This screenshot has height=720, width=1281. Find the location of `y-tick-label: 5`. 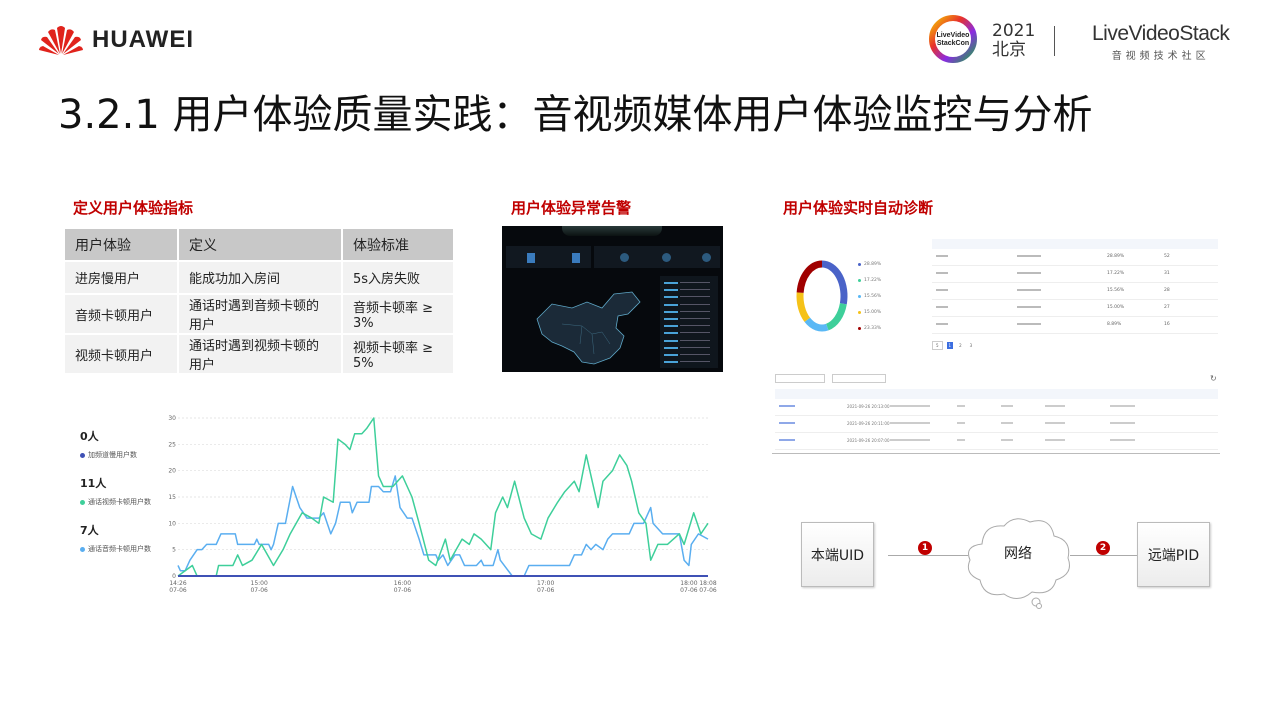

y-tick-label: 5 is located at coordinates (174, 550).